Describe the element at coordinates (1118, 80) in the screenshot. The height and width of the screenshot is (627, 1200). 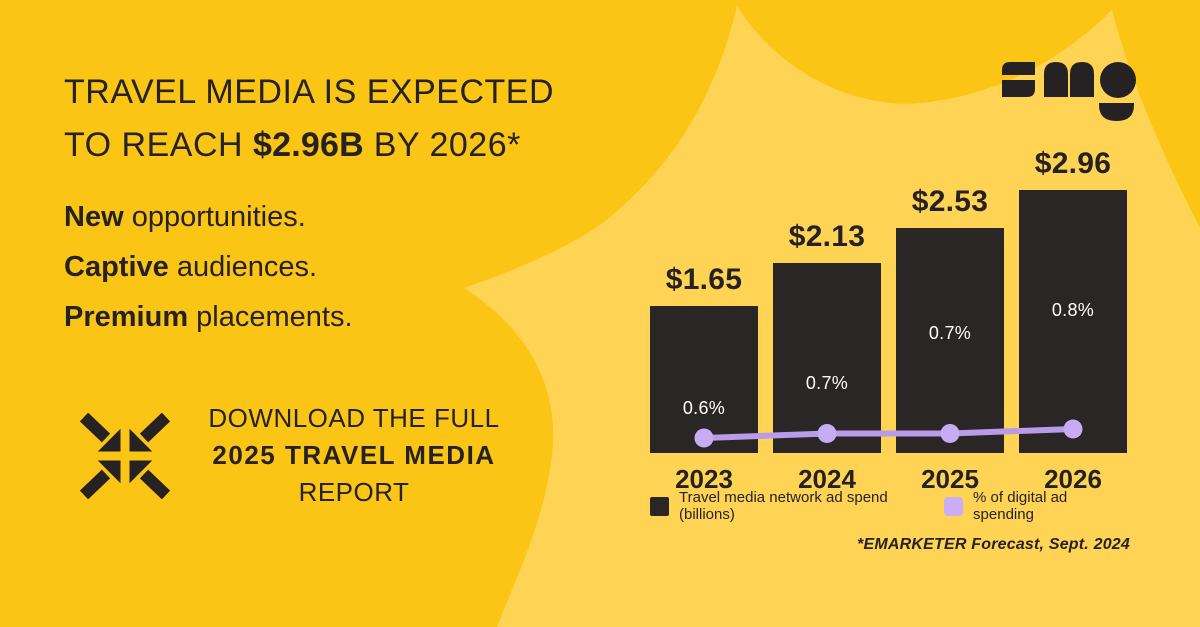
I see `logo-g-circle` at that location.